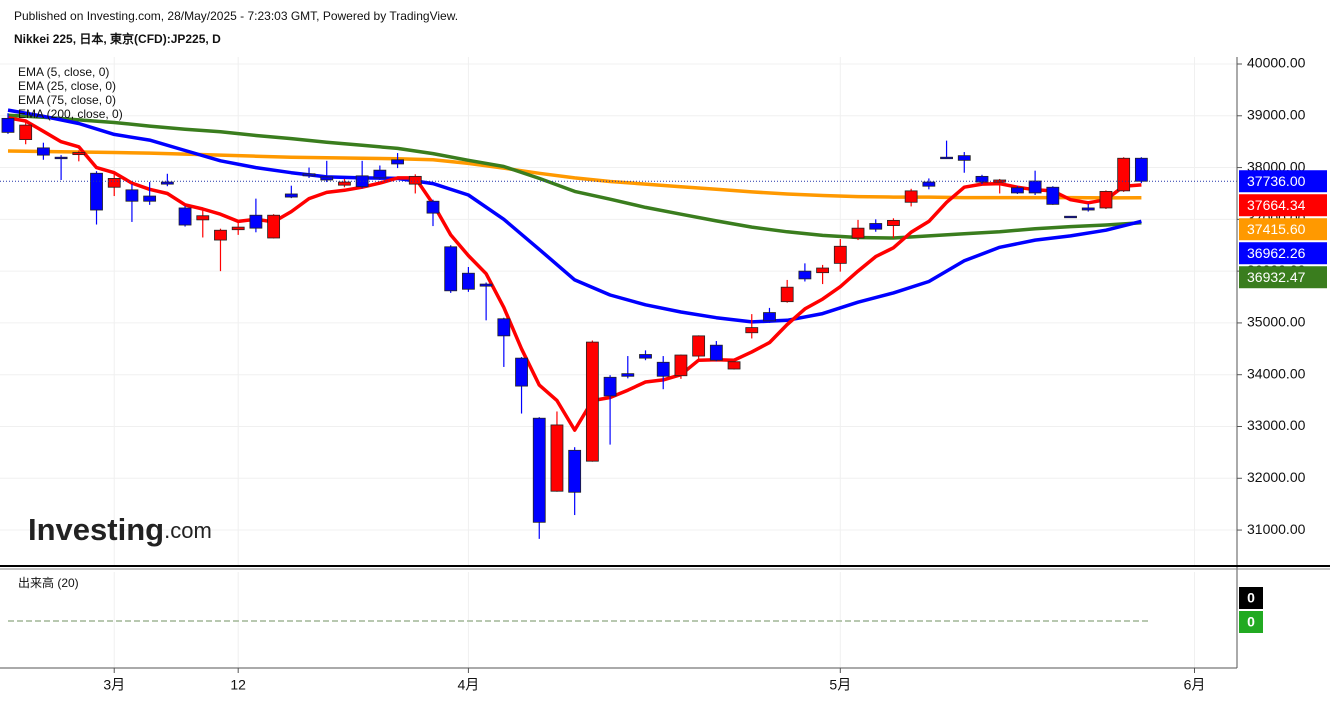  Describe the element at coordinates (1276, 425) in the screenshot. I see `y-tick-label: 33000.00` at that location.